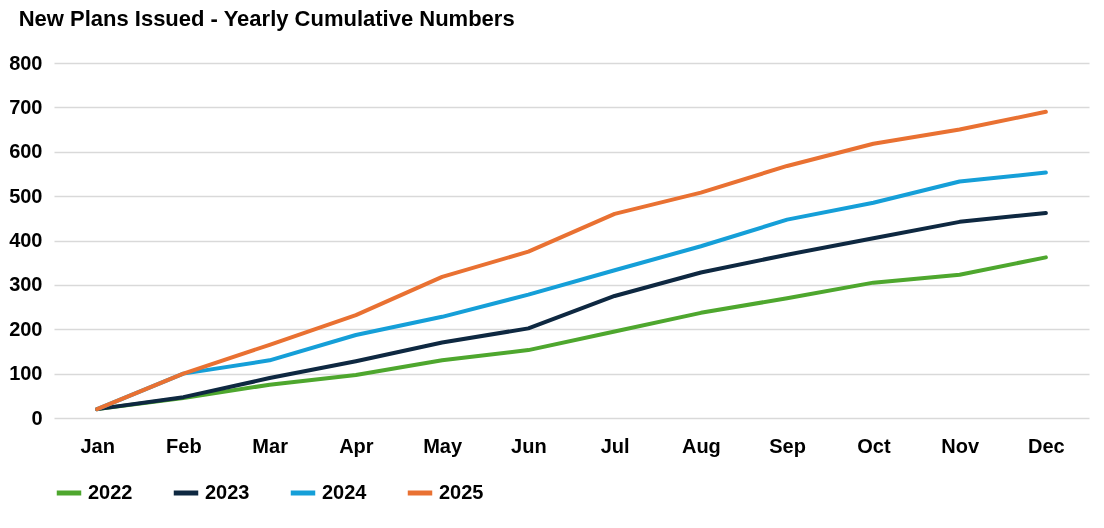  I want to click on y-tick-label: 700, so click(26, 106).